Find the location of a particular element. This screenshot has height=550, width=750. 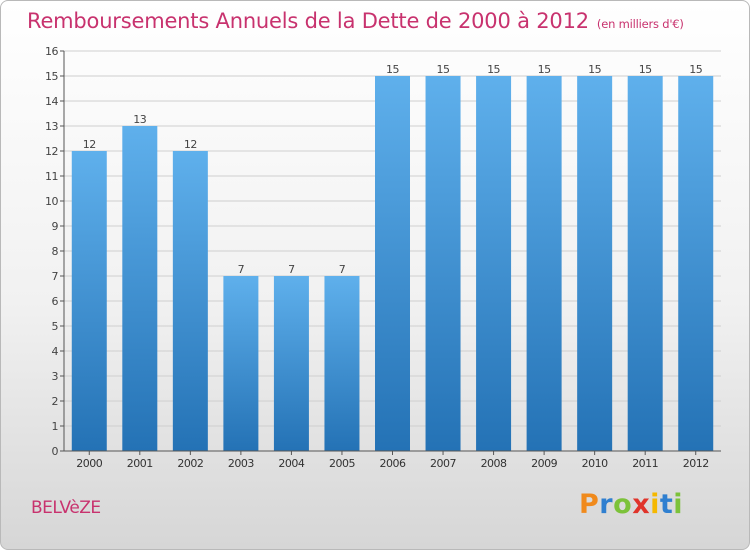

x-tick-label: 2011 is located at coordinates (645, 463).